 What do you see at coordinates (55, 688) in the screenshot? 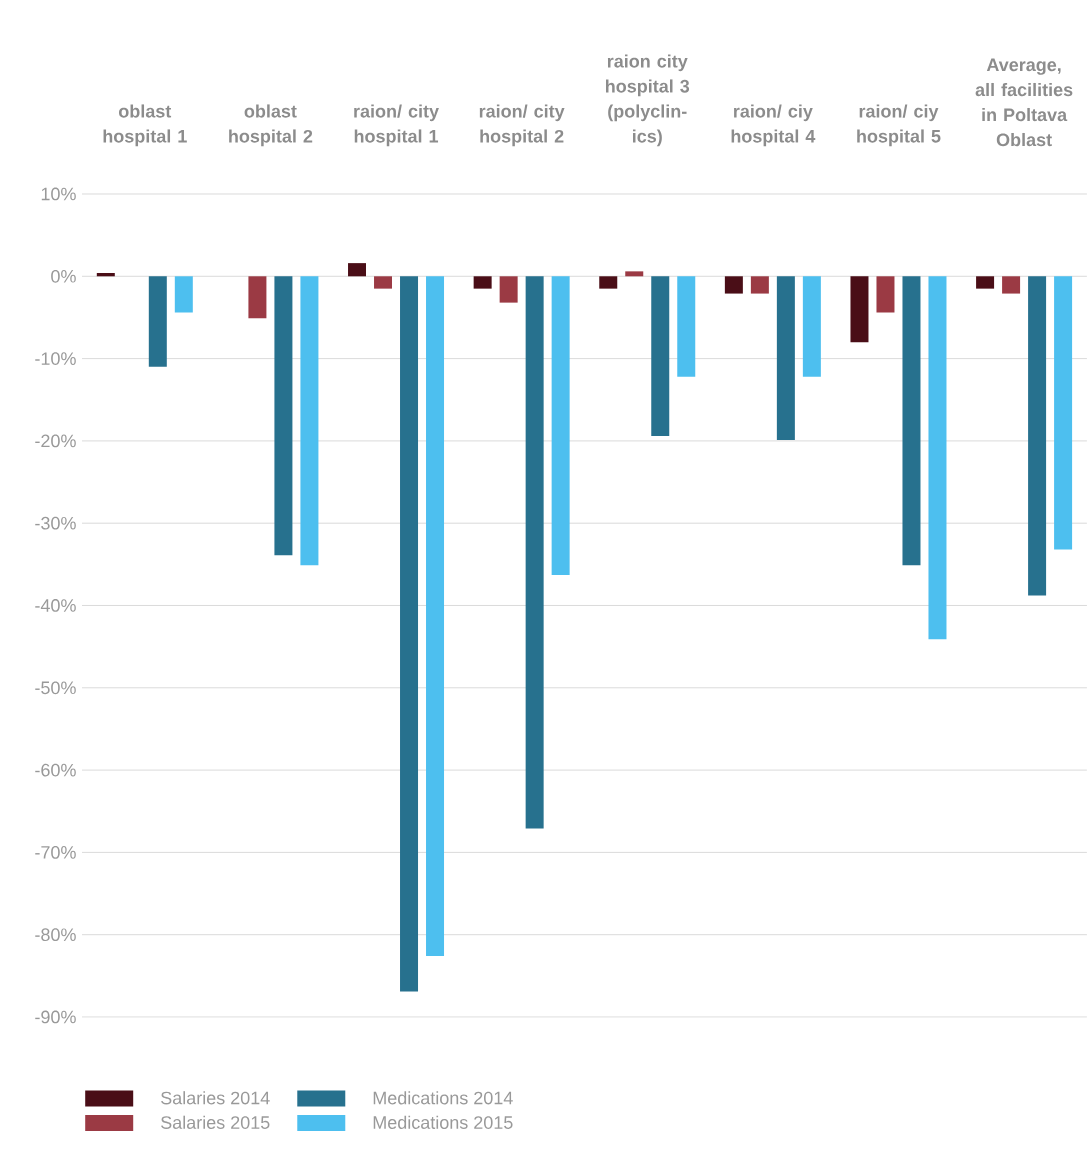
I see `y-tick-label: -50%` at bounding box center [55, 688].